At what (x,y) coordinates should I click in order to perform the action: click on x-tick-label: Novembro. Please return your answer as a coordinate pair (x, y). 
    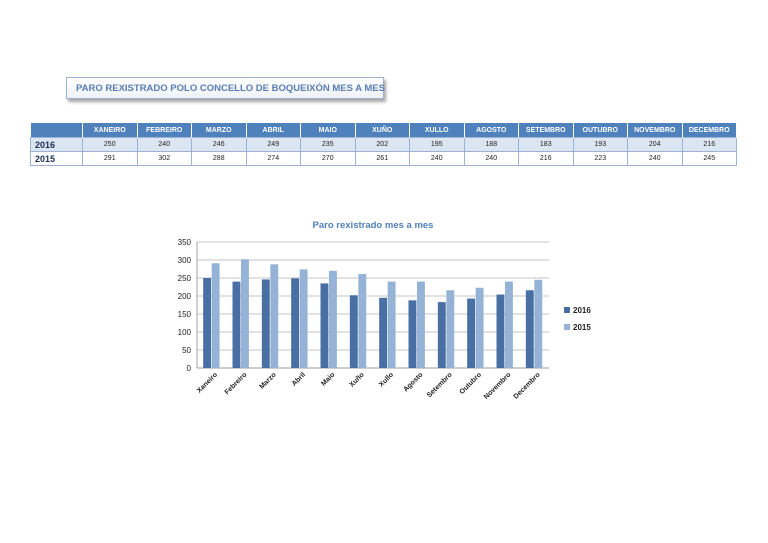
    Looking at the image, I should click on (497, 385).